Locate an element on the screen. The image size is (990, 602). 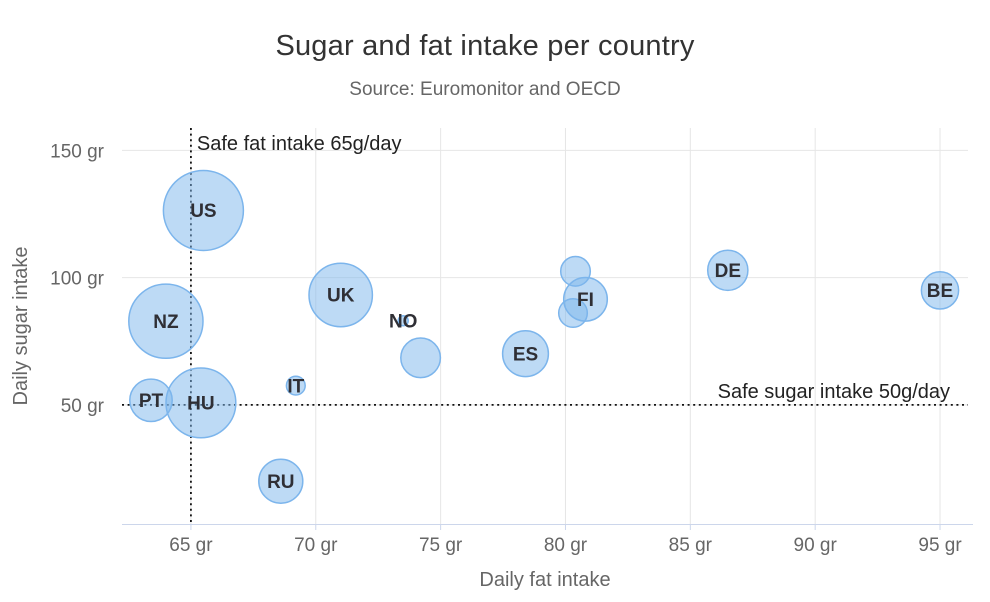
bubble-IT is located at coordinates (295, 385).